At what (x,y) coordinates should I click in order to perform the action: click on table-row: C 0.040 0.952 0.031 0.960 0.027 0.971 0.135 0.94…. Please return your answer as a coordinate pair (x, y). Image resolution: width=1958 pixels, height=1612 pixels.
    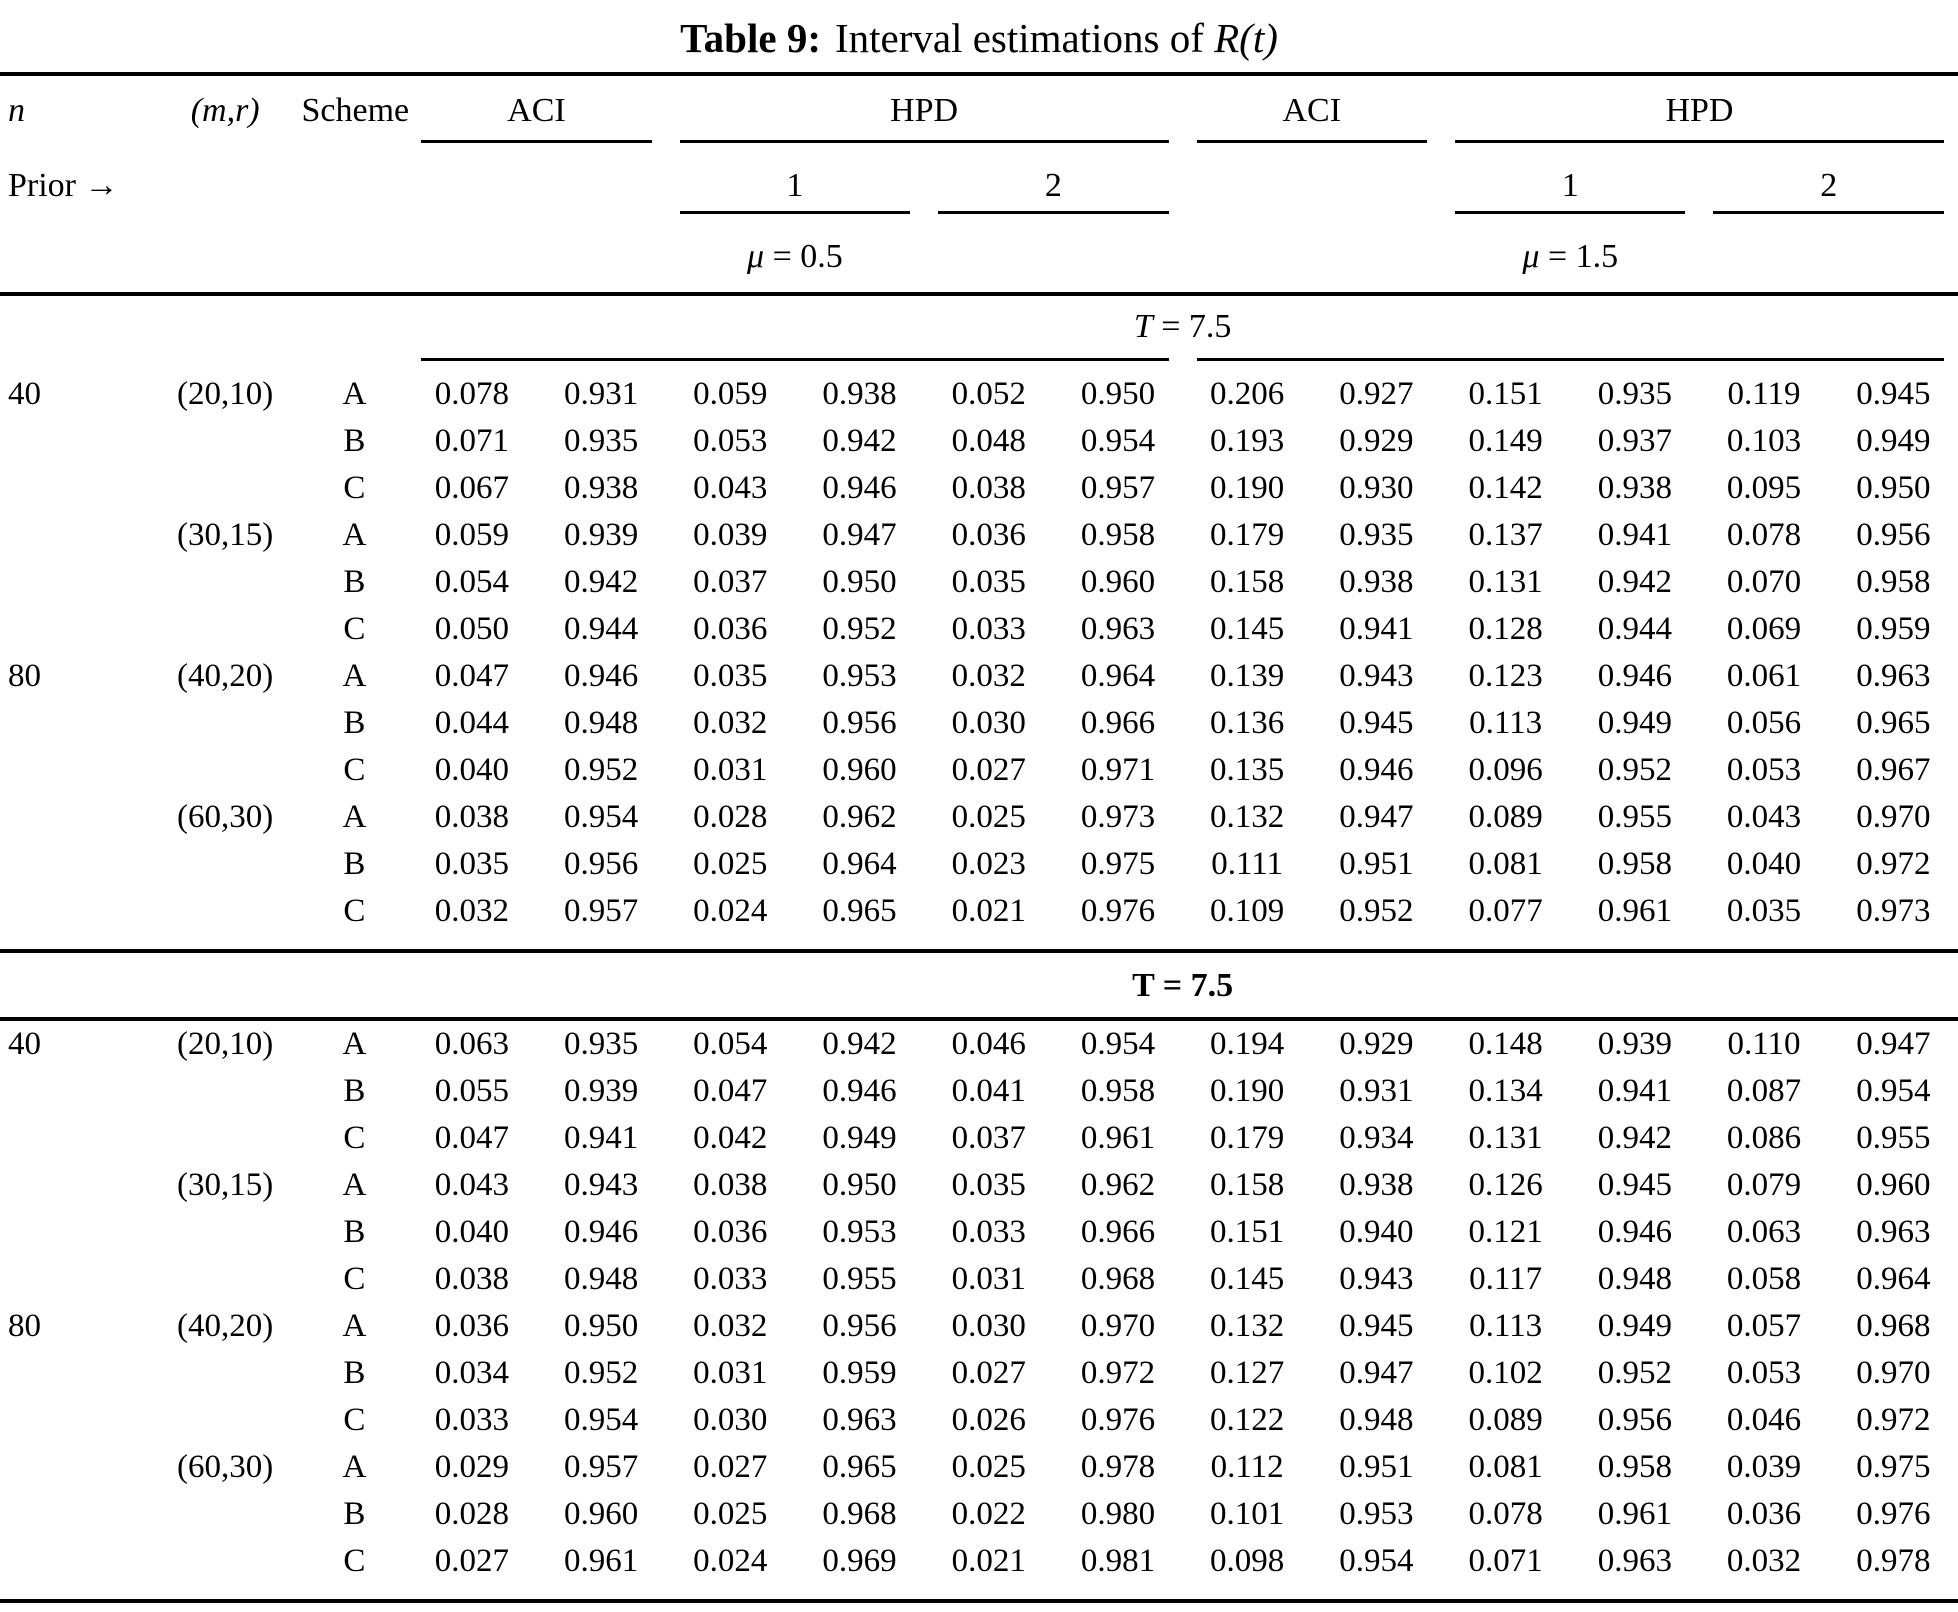
    Looking at the image, I should click on (979, 770).